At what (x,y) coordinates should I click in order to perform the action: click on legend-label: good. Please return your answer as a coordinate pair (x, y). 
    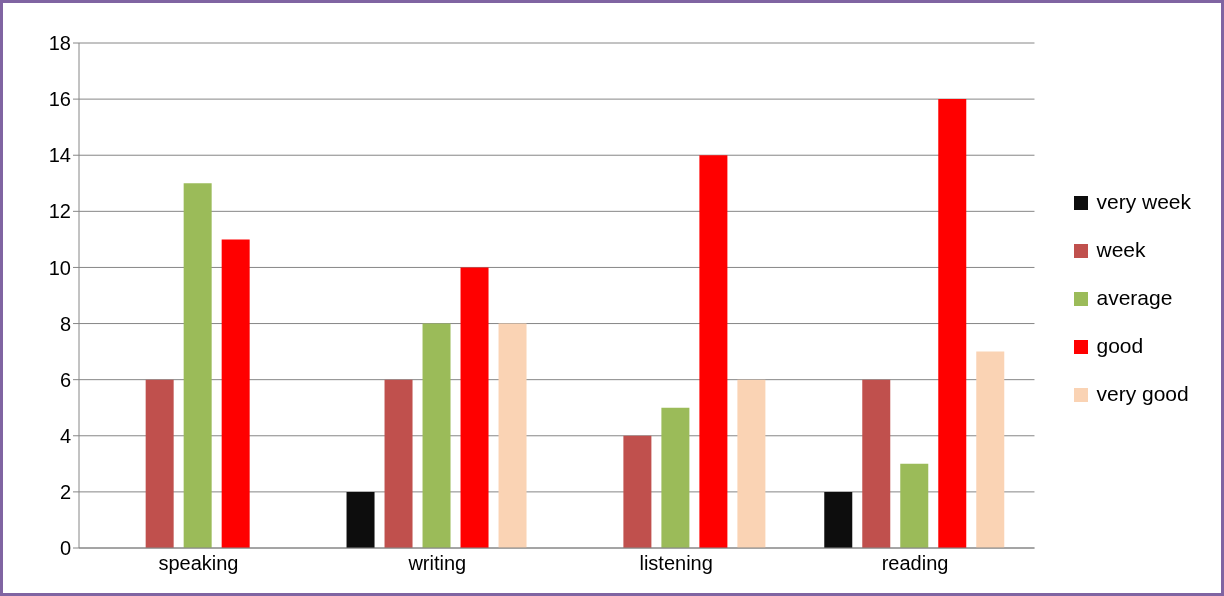
    Looking at the image, I should click on (1120, 345).